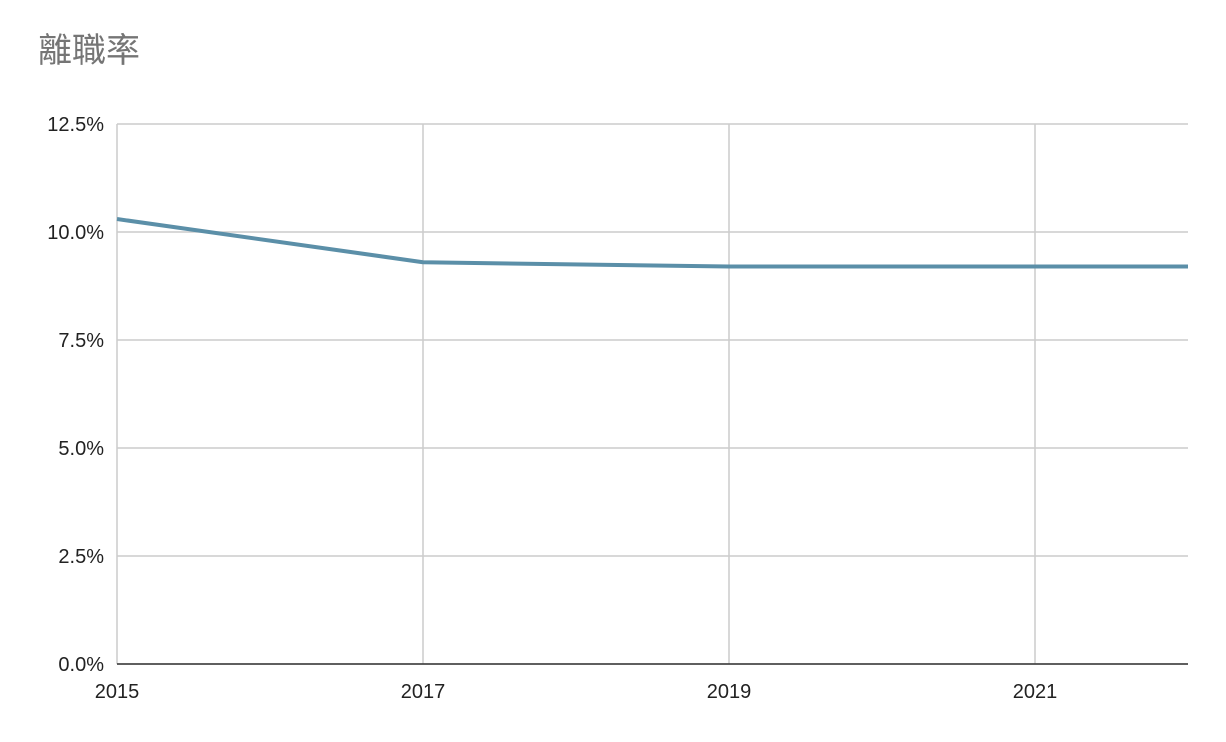 Image resolution: width=1226 pixels, height=742 pixels. Describe the element at coordinates (729, 692) in the screenshot. I see `x-tick-label: 2019` at that location.